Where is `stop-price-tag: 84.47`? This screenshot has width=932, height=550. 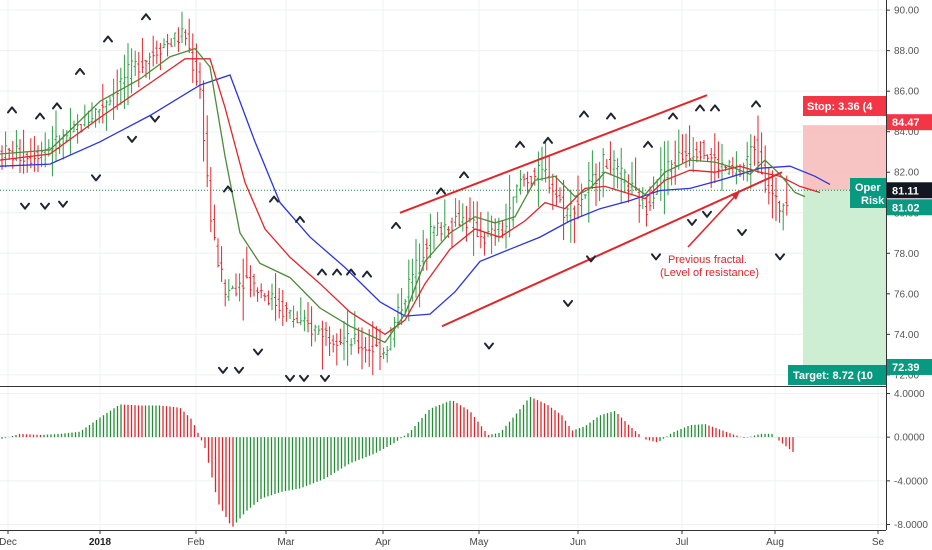
stop-price-tag: 84.47 is located at coordinates (906, 123).